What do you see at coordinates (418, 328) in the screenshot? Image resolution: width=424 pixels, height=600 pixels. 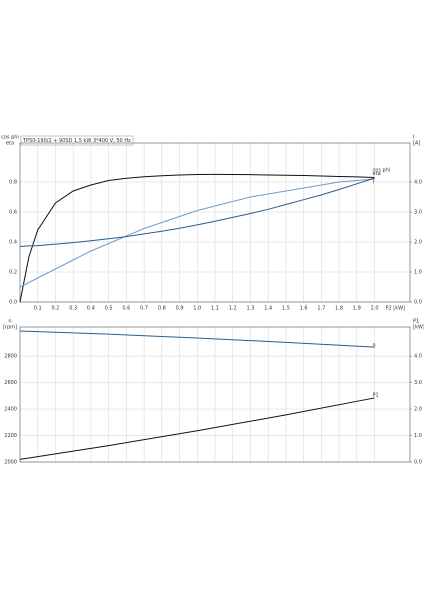 I see `y2-axis-label: [kW]` at bounding box center [418, 328].